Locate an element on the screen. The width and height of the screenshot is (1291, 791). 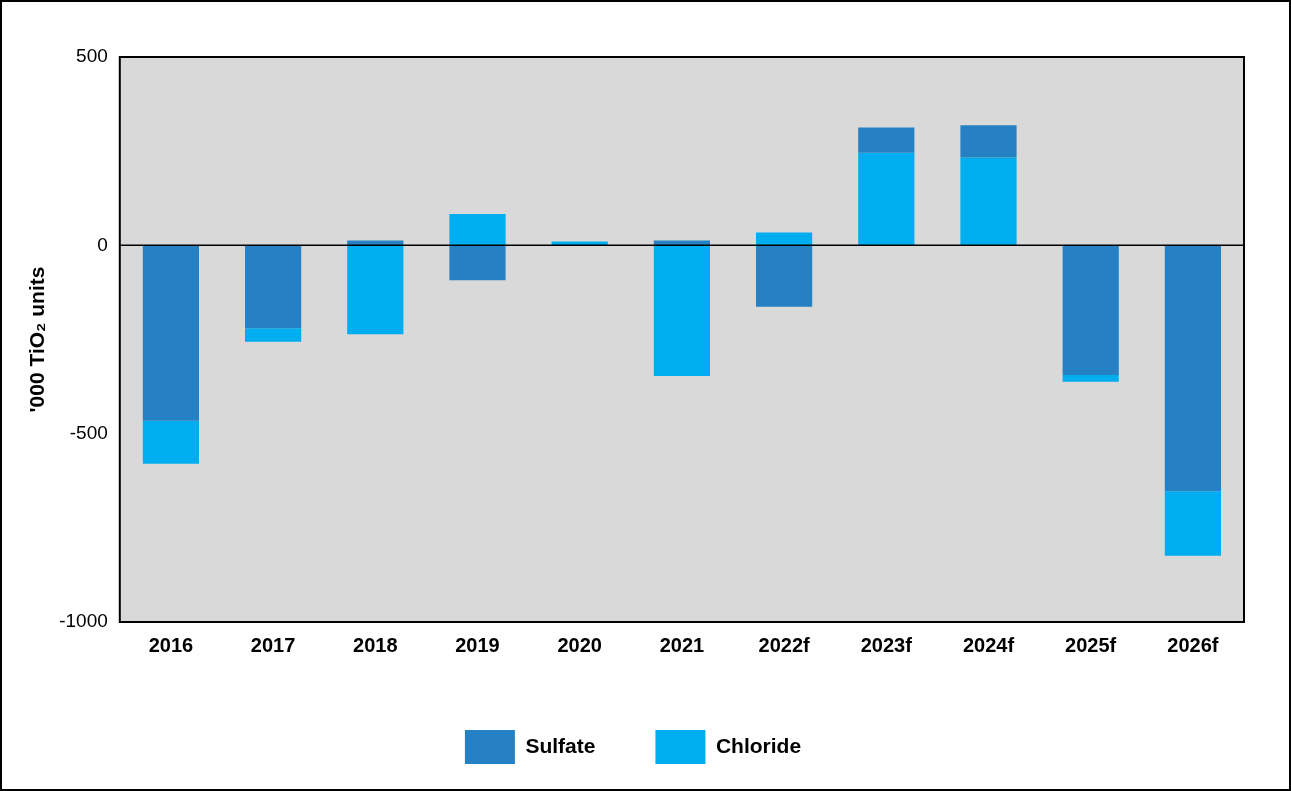
x-tick-label: 2021 is located at coordinates (682, 644).